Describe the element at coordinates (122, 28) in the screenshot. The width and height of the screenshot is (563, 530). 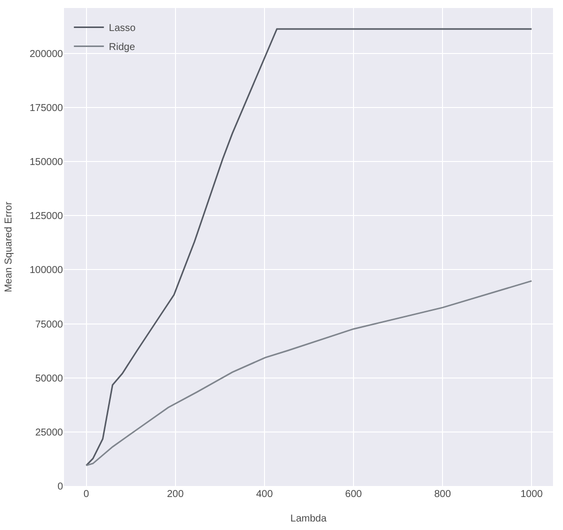
I see `legend-label: Lasso` at that location.